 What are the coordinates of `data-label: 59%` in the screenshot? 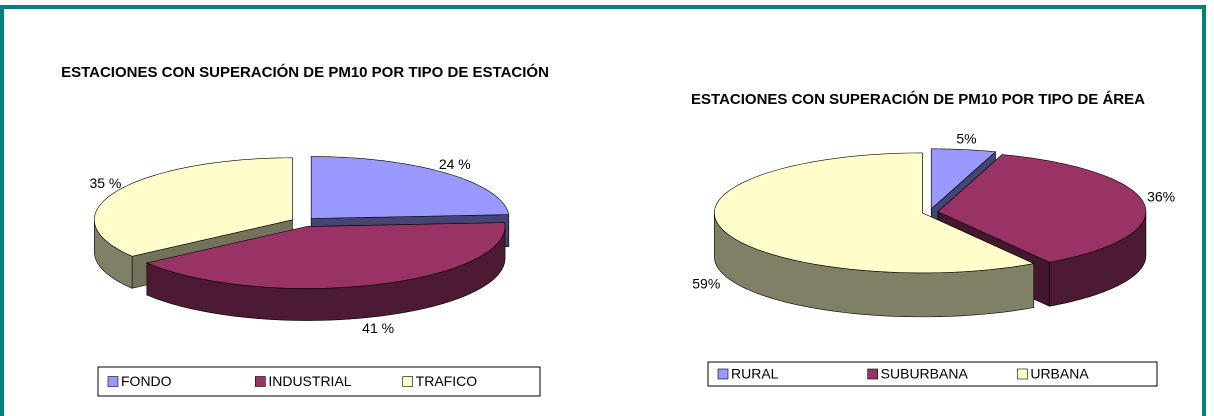 It's located at (706, 283).